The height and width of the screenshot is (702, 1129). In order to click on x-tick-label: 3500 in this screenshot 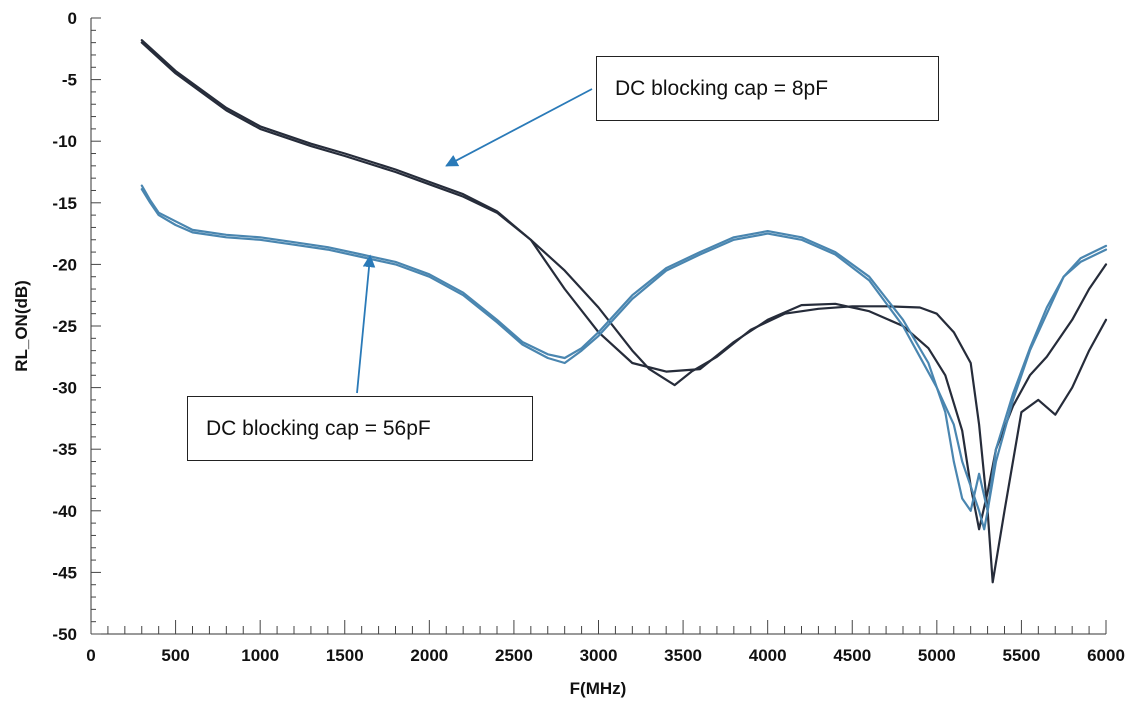, I will do `click(683, 655)`.